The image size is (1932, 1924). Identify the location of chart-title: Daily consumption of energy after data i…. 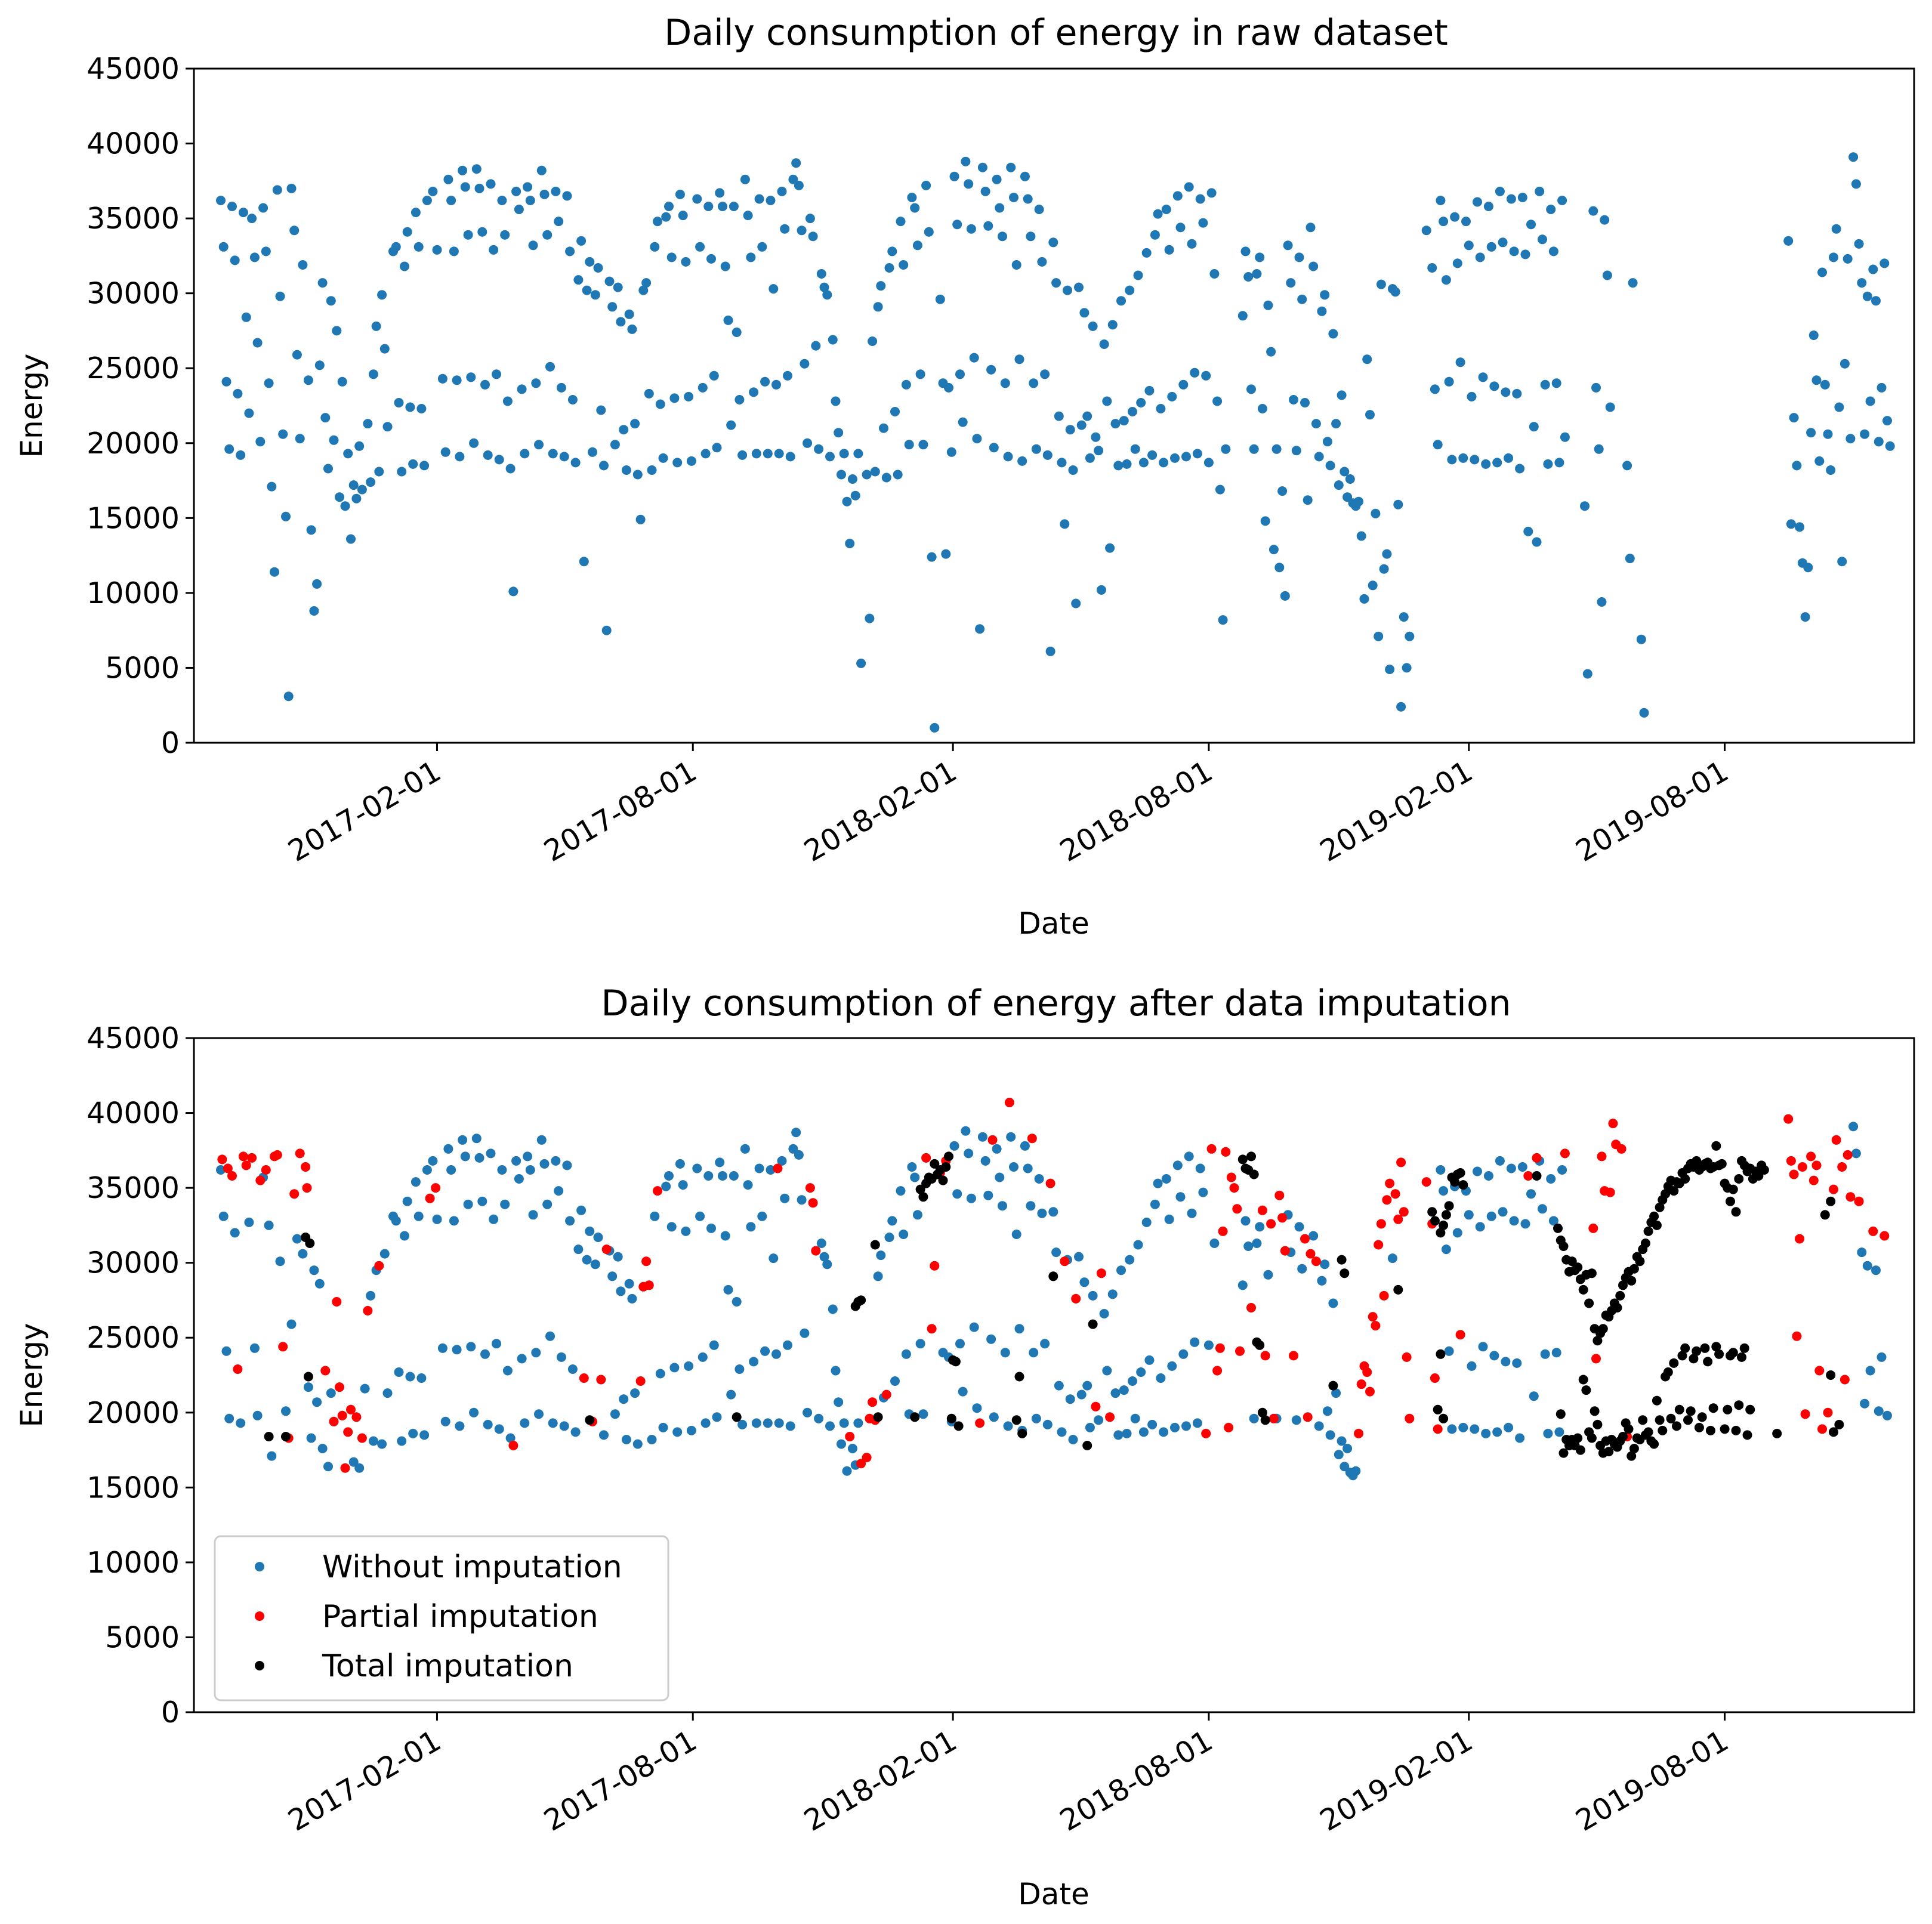
(1056, 1003).